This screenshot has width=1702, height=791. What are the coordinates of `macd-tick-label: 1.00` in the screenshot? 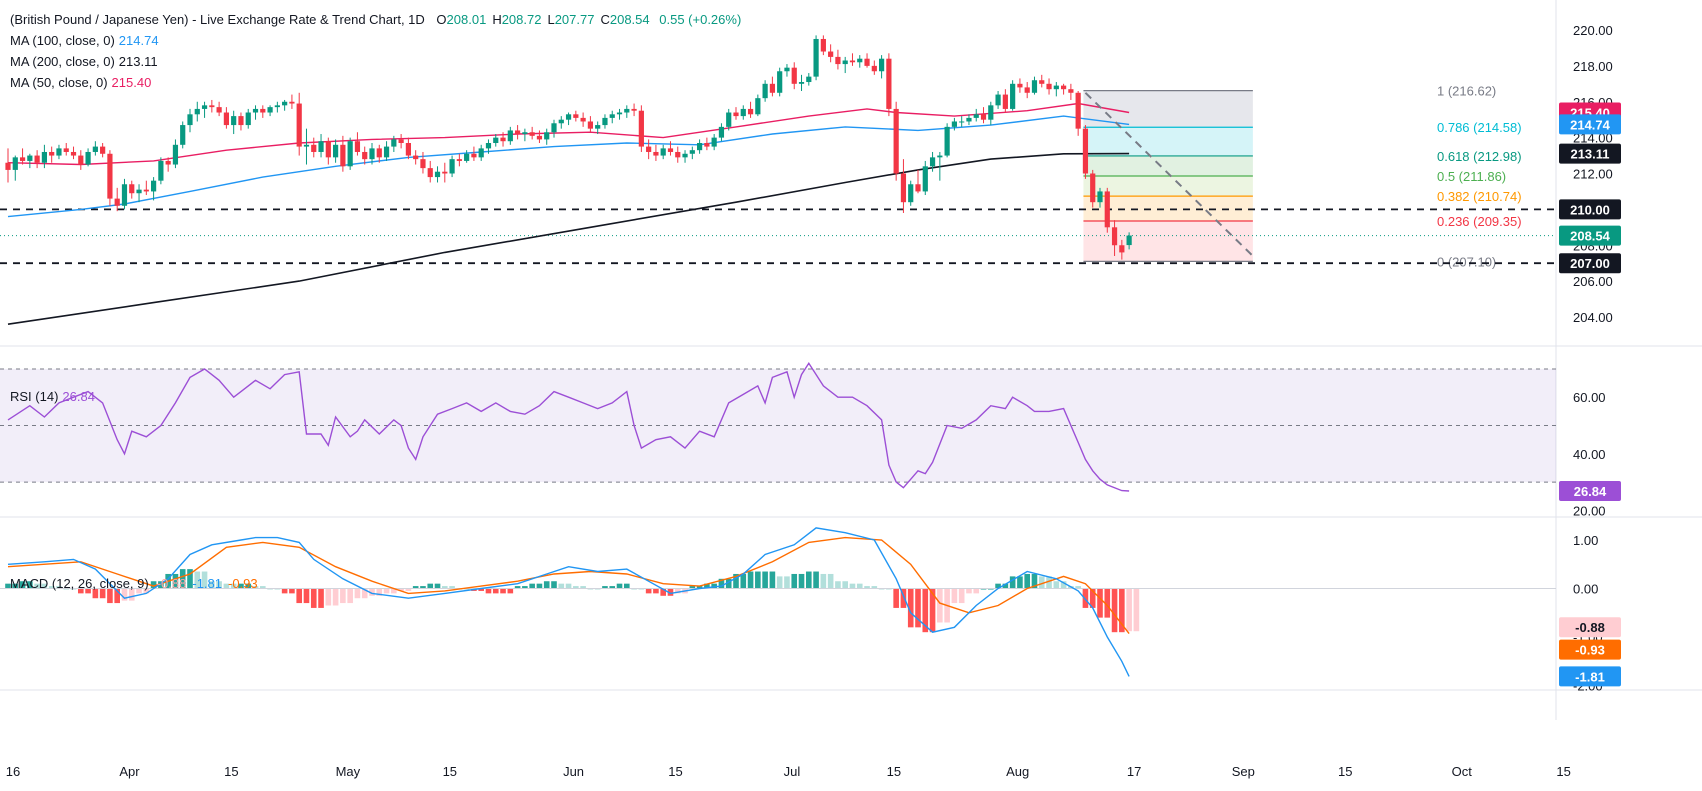 It's located at (1585, 540).